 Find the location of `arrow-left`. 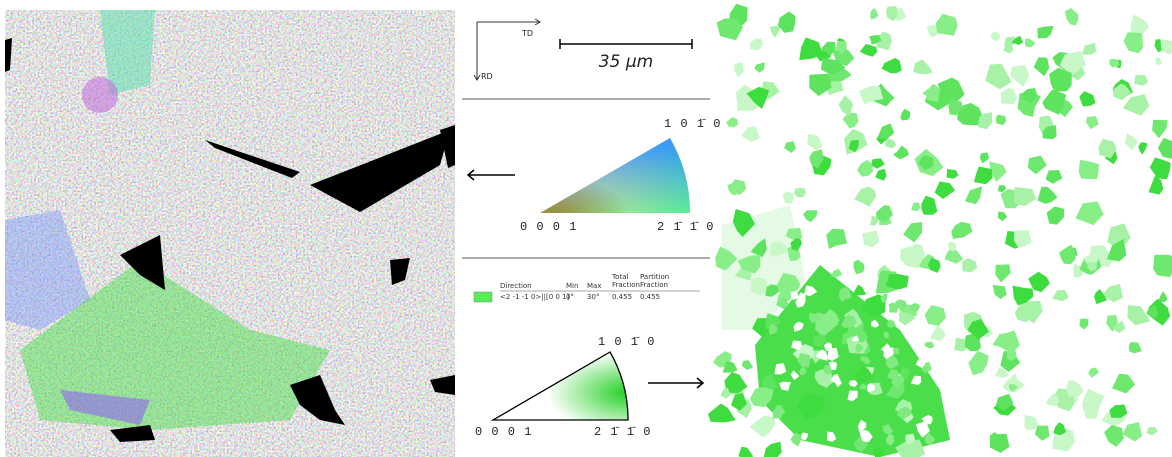

arrow-left is located at coordinates (490, 175).